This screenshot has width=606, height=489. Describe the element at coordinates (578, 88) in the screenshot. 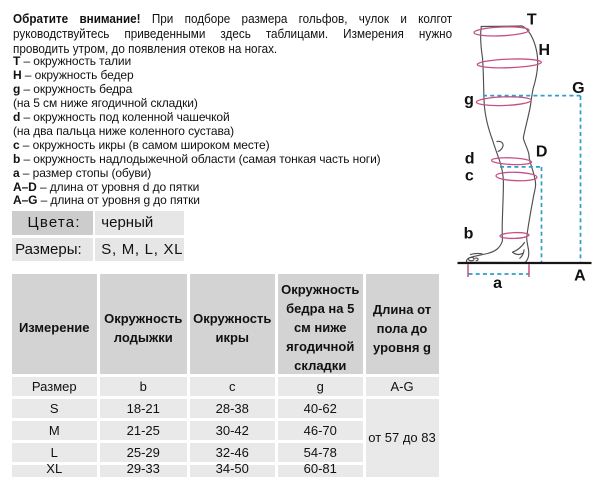

I see `svg-text: G` at that location.